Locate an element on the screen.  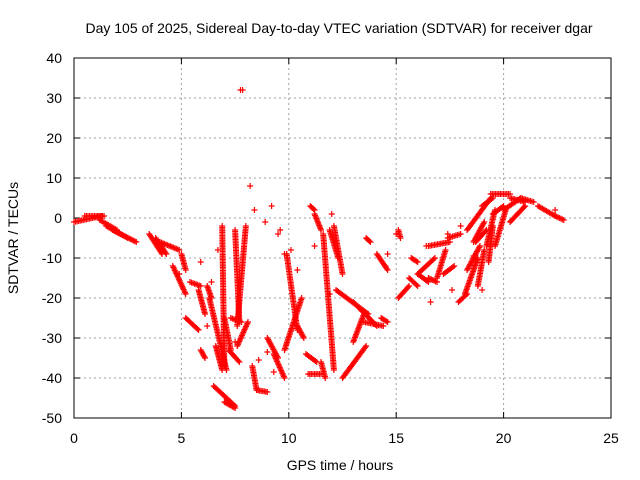
x-tick-label: 25 is located at coordinates (611, 438).